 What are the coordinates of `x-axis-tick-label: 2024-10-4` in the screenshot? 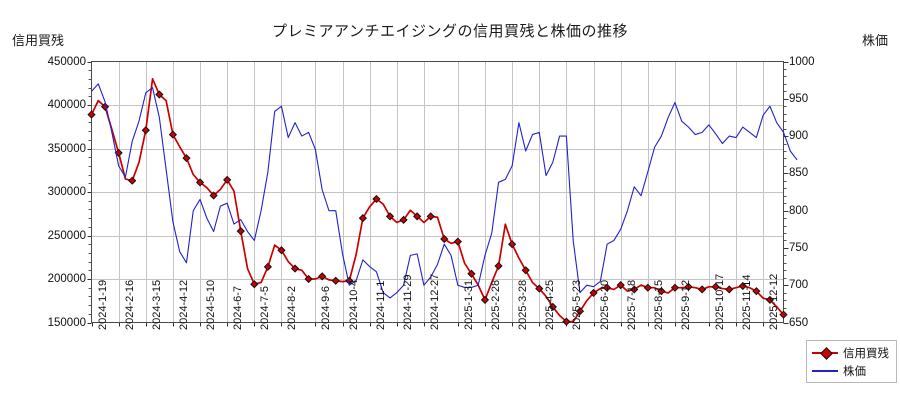 It's located at (353, 304).